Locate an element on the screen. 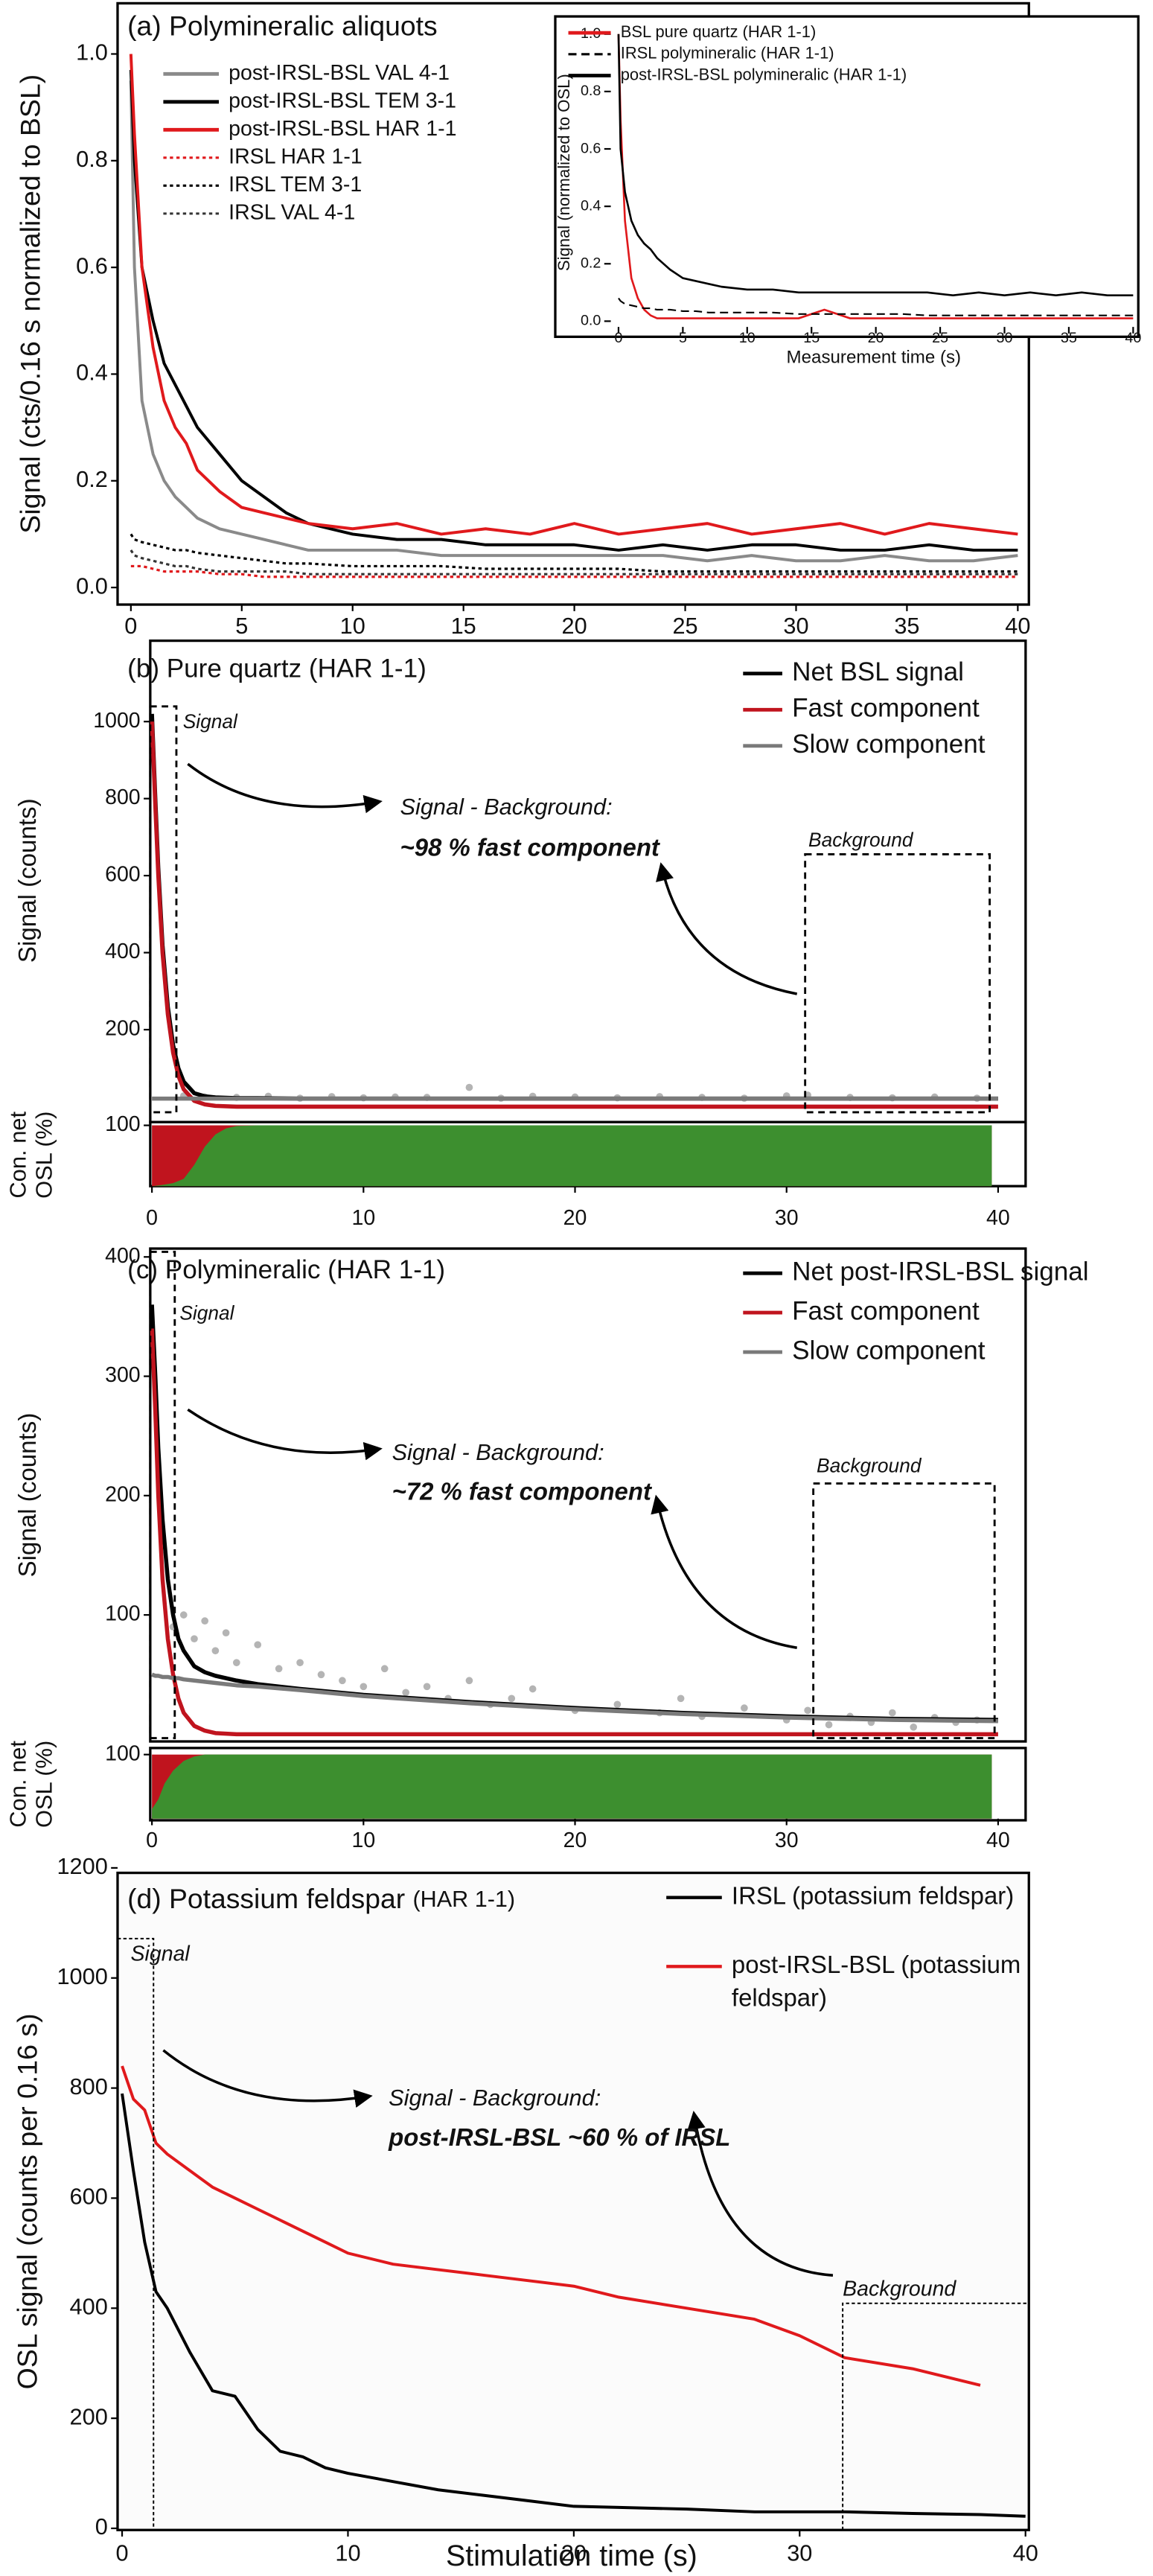 This screenshot has height=2576, width=1153. legend-label: Net BSL signal is located at coordinates (878, 671).